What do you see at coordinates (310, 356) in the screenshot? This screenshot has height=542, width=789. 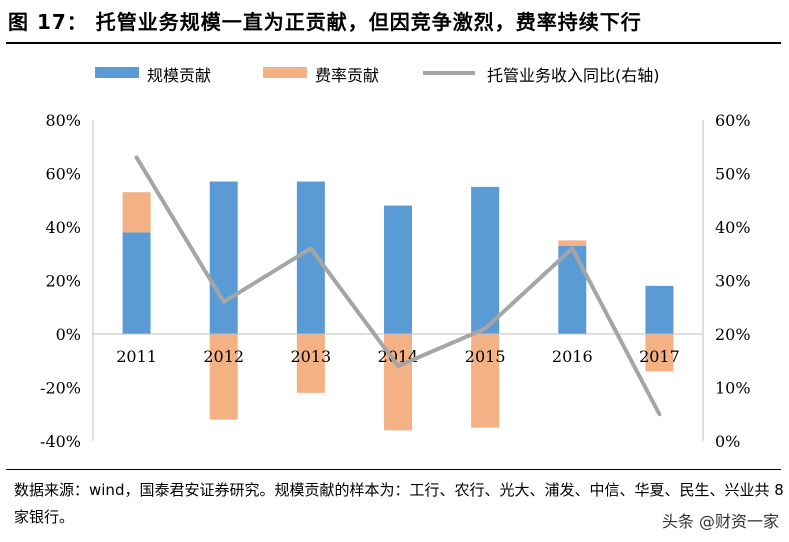 I see `x-tick-label-2013: 2013` at bounding box center [310, 356].